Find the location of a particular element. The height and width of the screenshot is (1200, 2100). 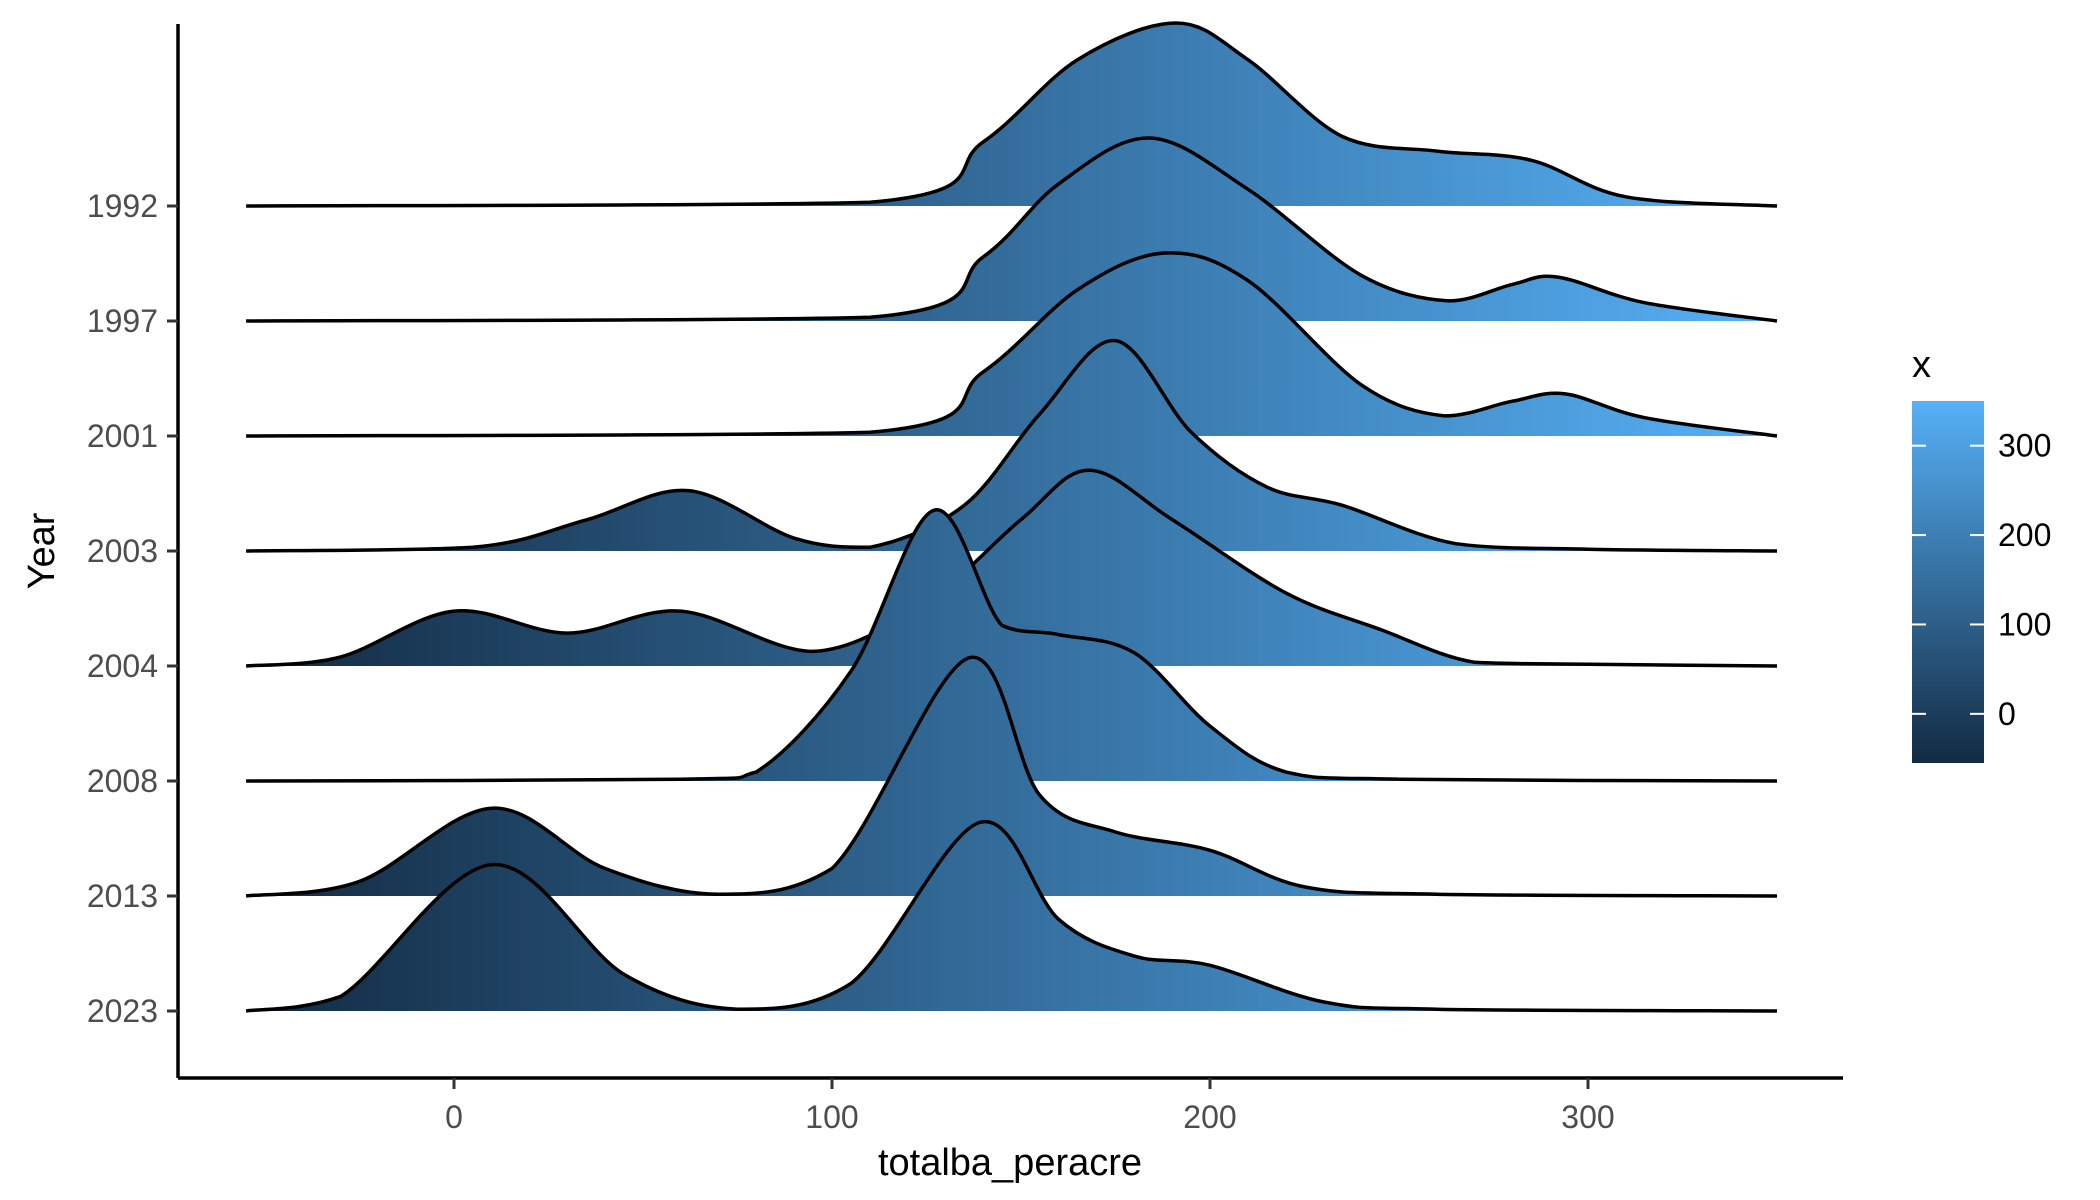

legend-title: x is located at coordinates (1921, 365).